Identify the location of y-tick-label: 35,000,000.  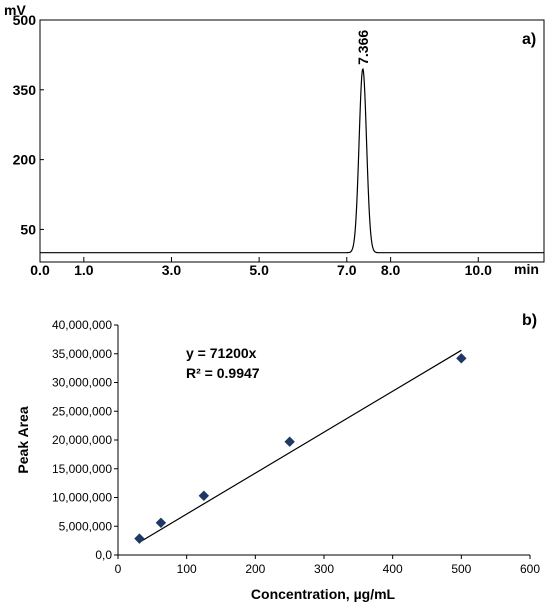
(82, 354).